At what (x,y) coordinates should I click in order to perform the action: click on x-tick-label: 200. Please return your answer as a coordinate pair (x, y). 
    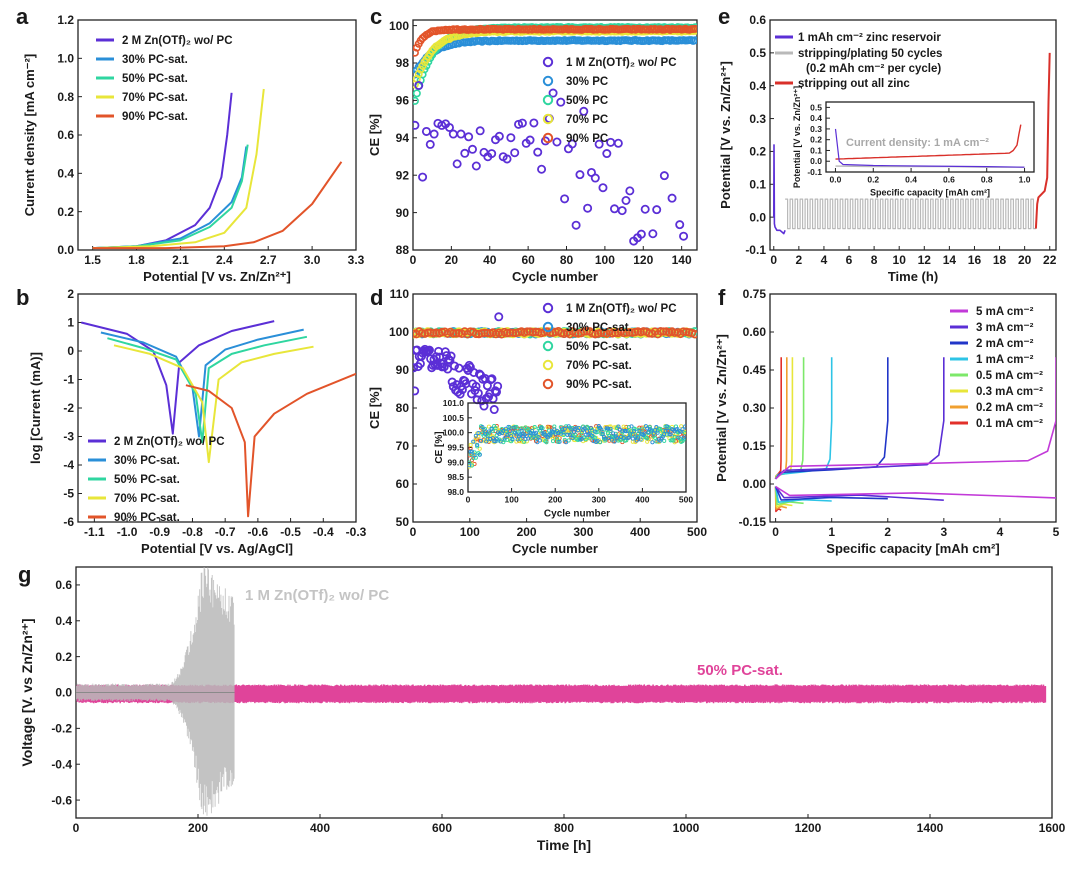
    Looking at the image, I should click on (527, 532).